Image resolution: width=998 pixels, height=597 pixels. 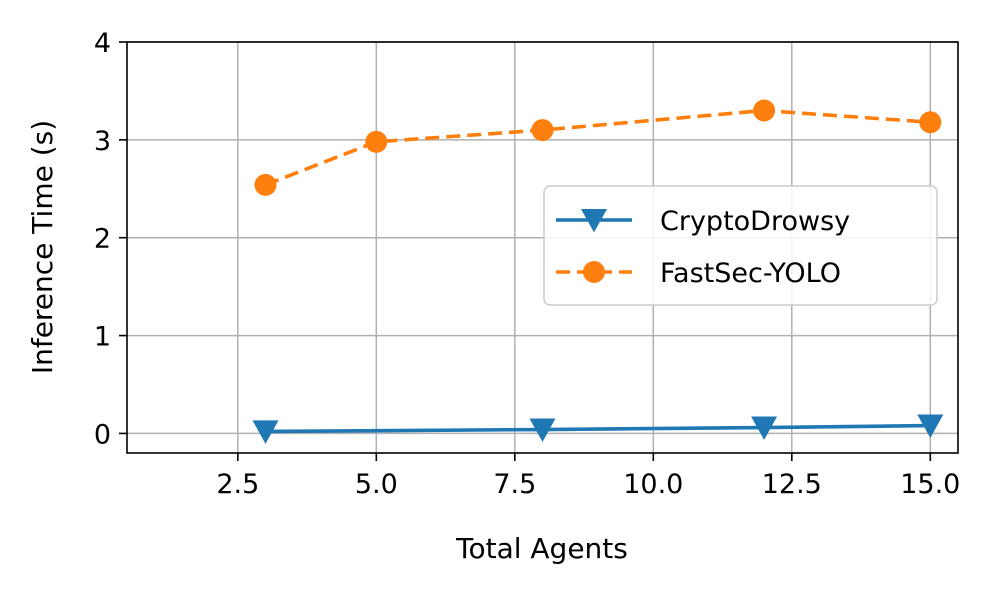 What do you see at coordinates (102, 434) in the screenshot?
I see `y-tick-label: 0` at bounding box center [102, 434].